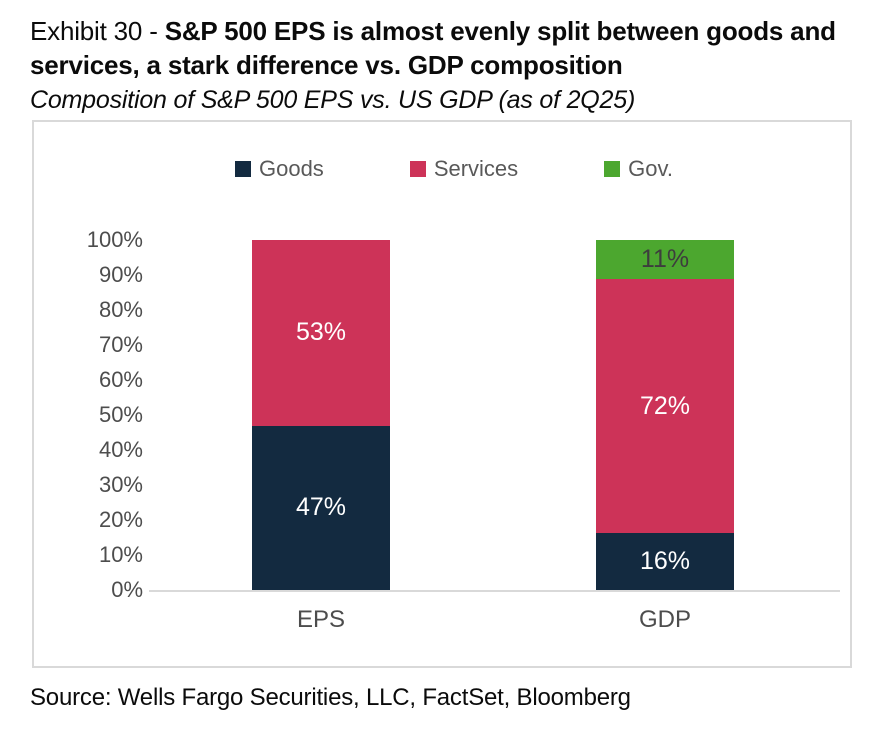  What do you see at coordinates (291, 168) in the screenshot?
I see `legend-label: Goods` at bounding box center [291, 168].